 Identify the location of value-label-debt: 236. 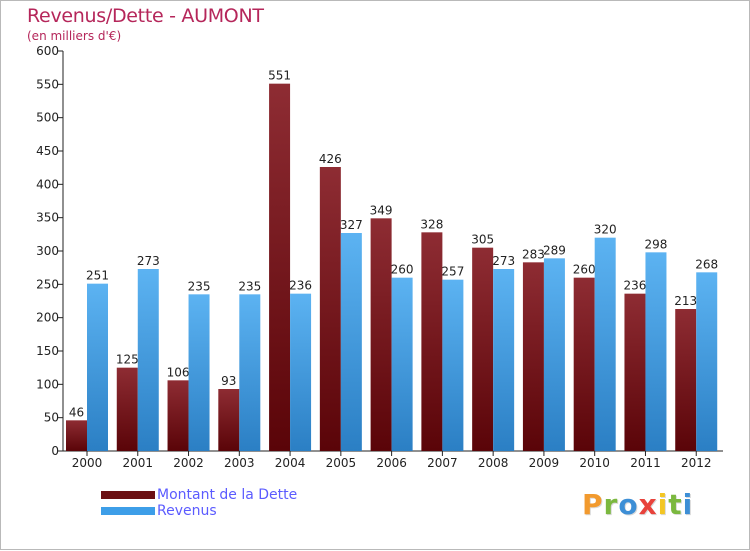
(635, 286).